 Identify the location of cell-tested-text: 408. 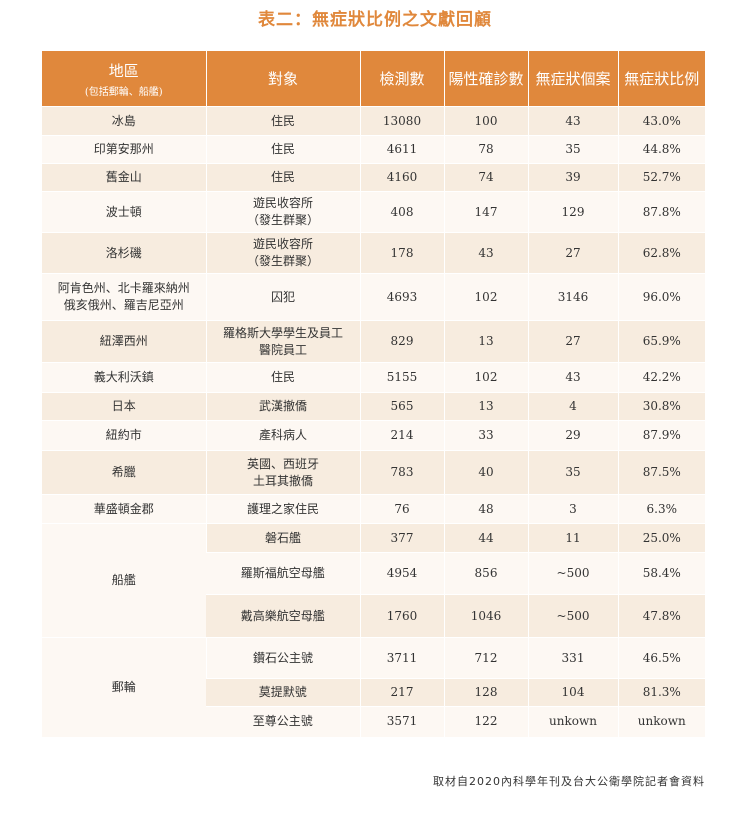
(402, 211).